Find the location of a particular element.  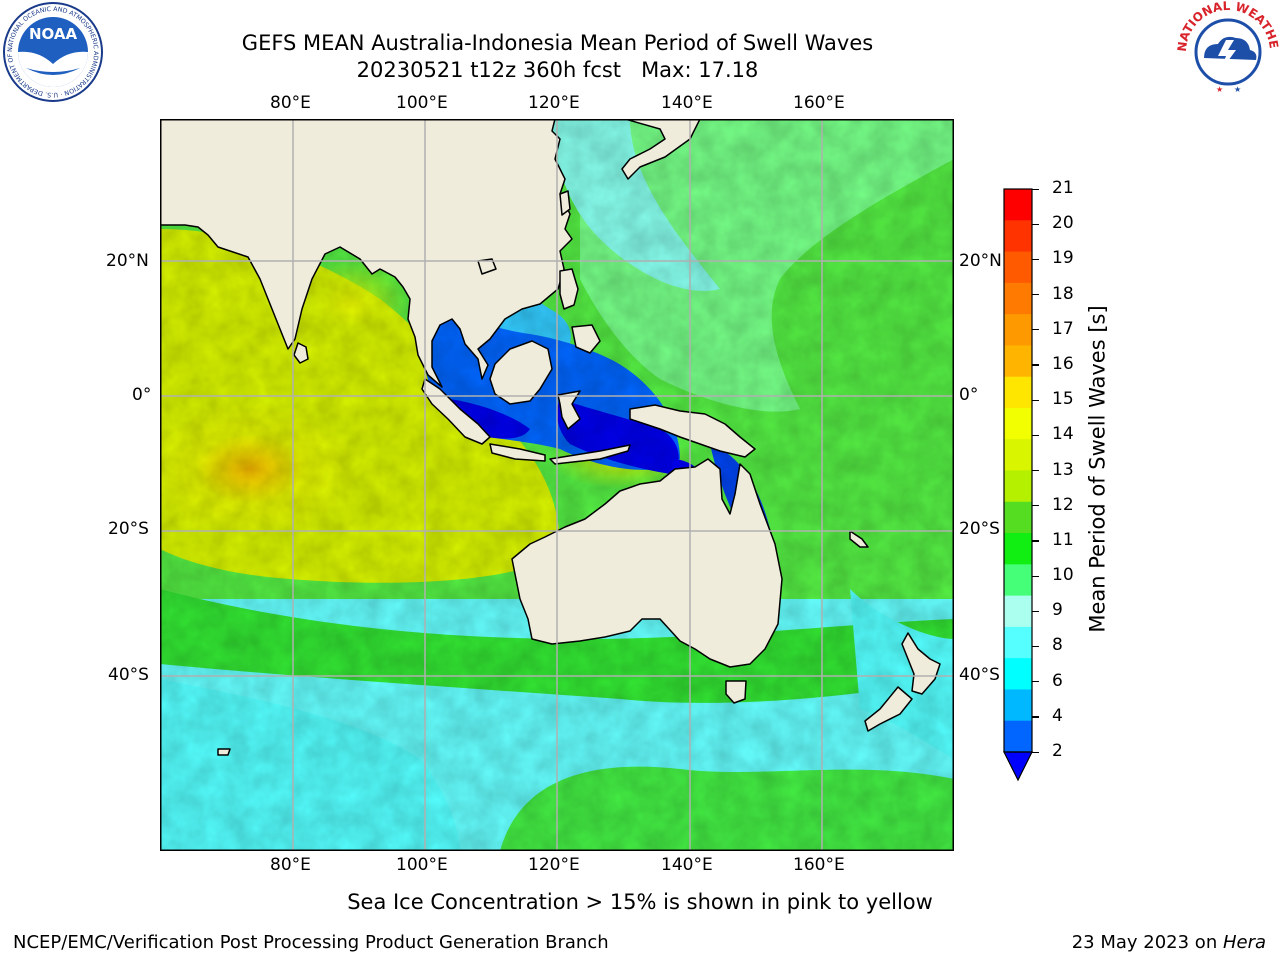

lat-label-left: 20°N is located at coordinates (127, 261).